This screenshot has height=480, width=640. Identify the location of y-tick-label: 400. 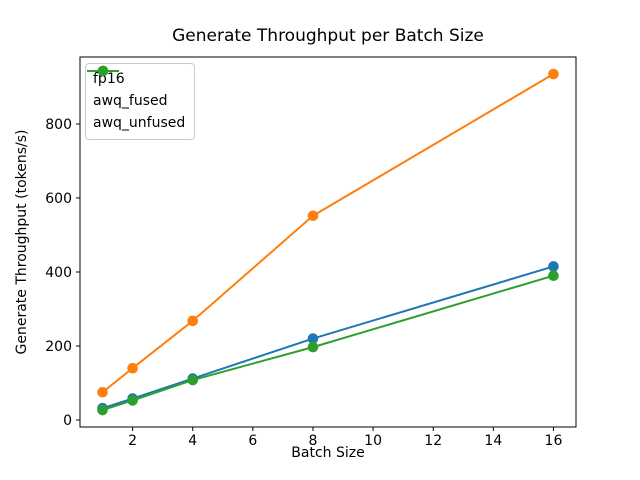
(58, 273).